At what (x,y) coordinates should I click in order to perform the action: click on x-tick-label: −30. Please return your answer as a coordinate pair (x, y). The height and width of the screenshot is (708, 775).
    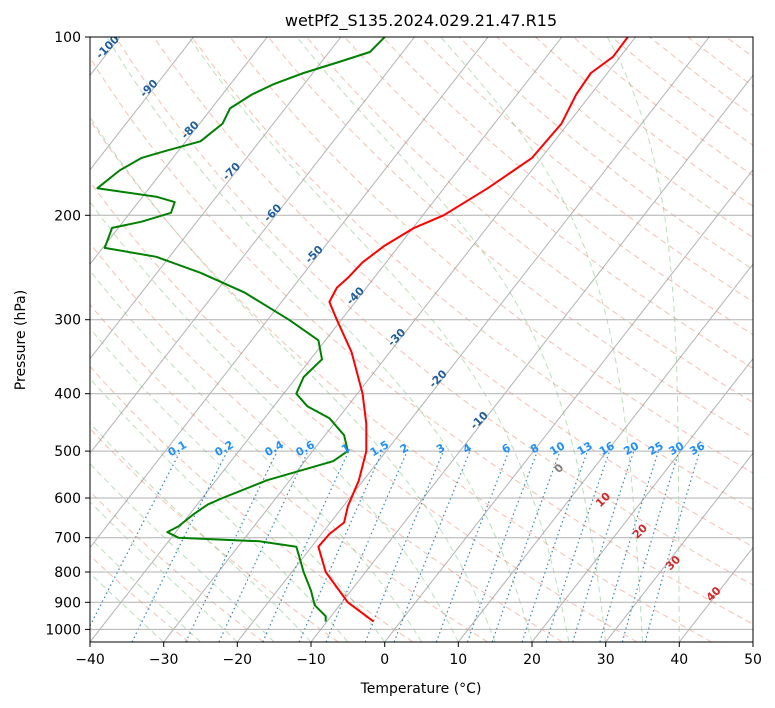
    Looking at the image, I should click on (164, 660).